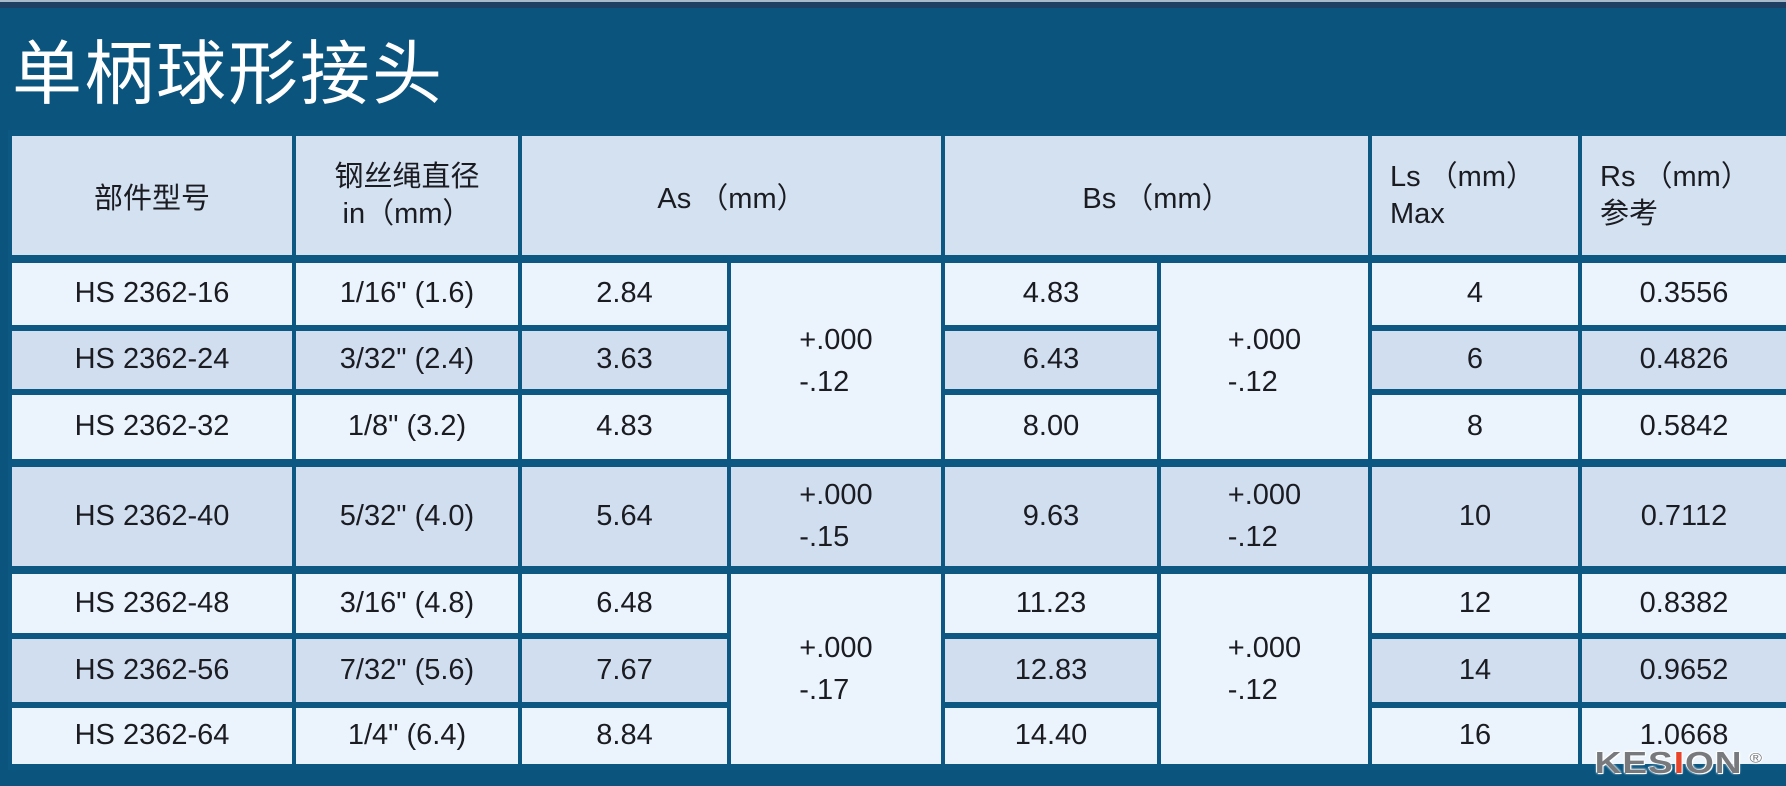  What do you see at coordinates (407, 515) in the screenshot?
I see `cell-wire-diameter: 5/32" (4.0)` at bounding box center [407, 515].